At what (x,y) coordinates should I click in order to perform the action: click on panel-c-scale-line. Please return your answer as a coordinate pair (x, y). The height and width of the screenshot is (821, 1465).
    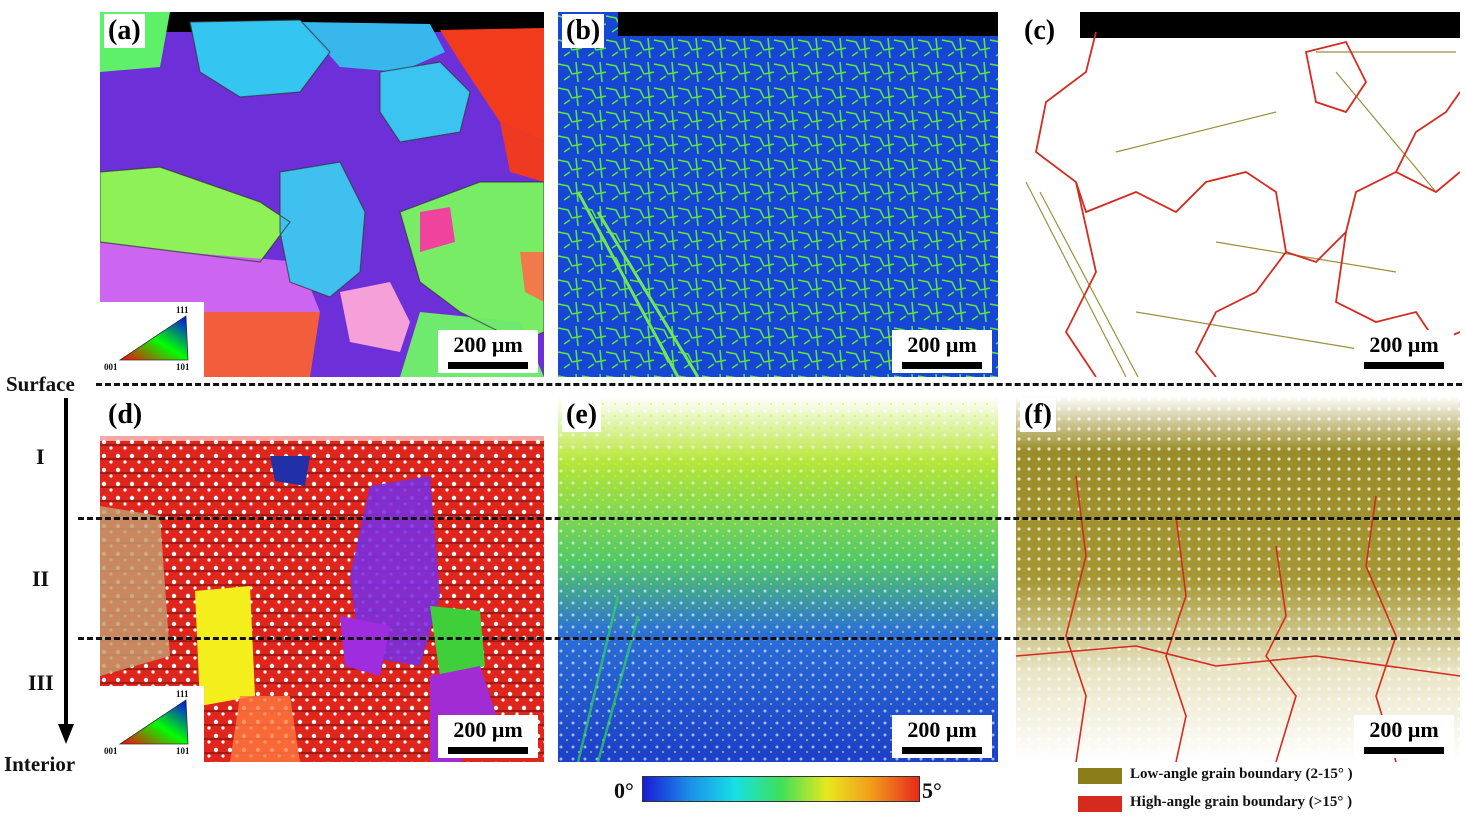
    Looking at the image, I should click on (1404, 365).